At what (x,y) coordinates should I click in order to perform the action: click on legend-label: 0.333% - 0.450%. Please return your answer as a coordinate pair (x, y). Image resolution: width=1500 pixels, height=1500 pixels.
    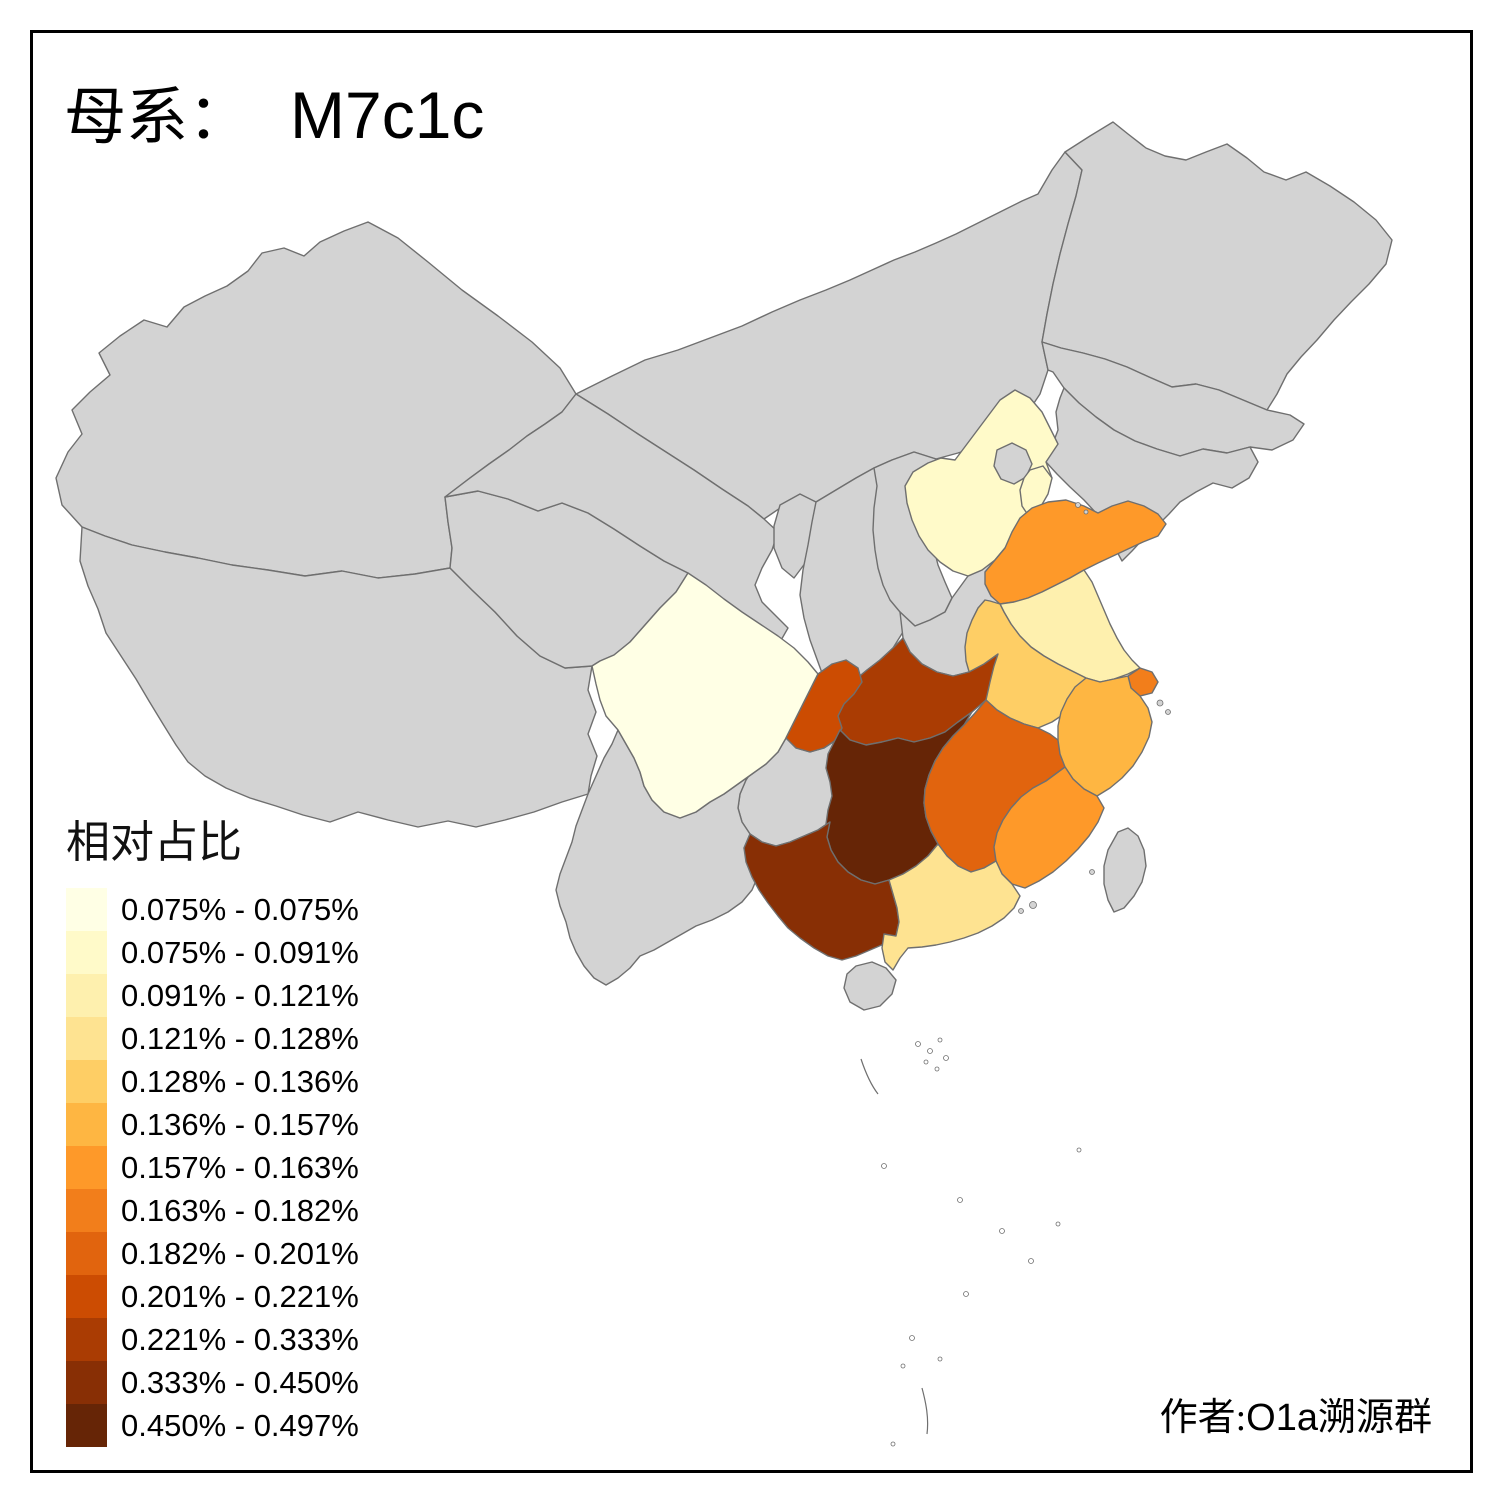
    Looking at the image, I should click on (240, 1382).